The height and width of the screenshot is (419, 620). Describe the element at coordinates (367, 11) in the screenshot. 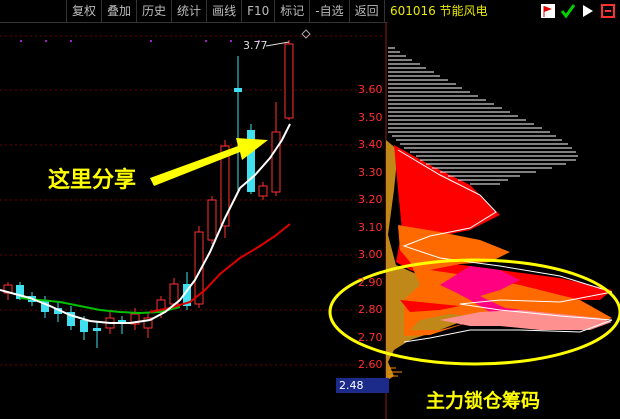

I see `back-button: 返回` at that location.